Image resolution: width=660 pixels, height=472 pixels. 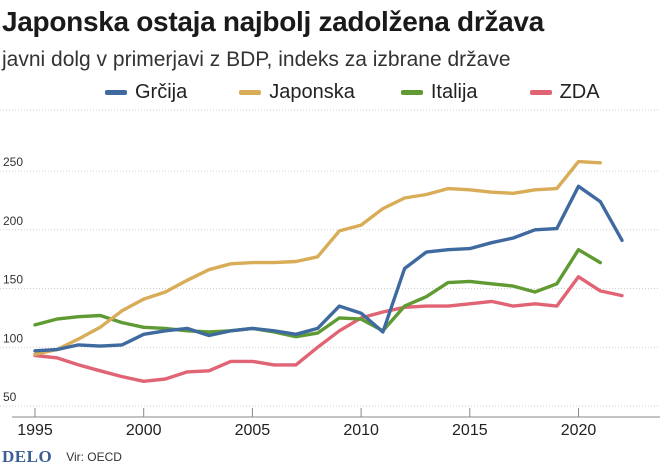 I want to click on legend-label-grcija: Grčija, so click(x=161, y=91).